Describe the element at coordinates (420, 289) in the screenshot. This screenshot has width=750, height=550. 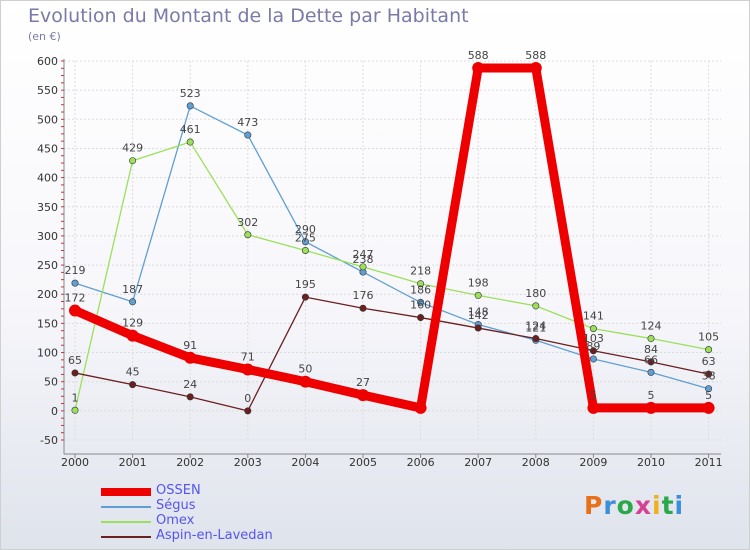
I see `data-label: 186` at that location.